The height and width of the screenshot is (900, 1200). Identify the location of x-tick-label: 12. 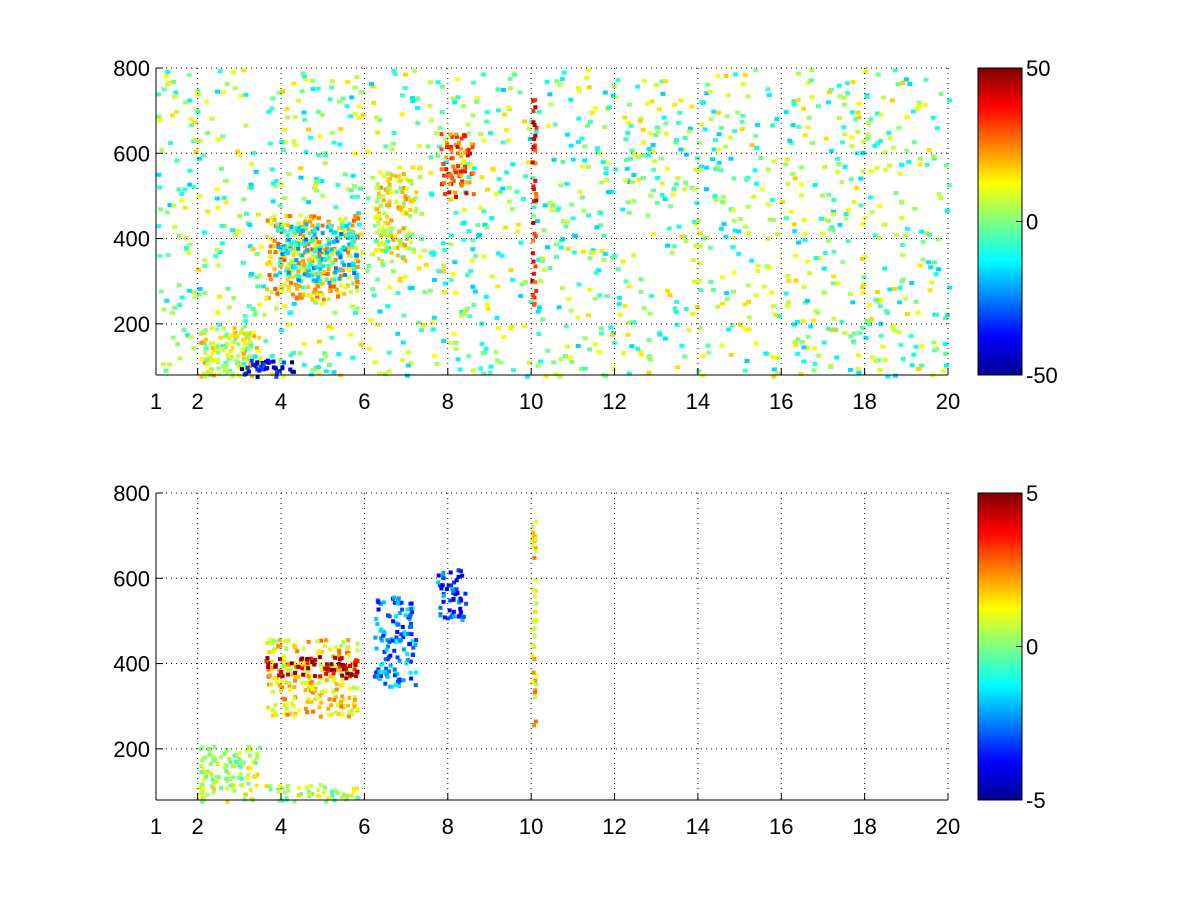
(614, 826).